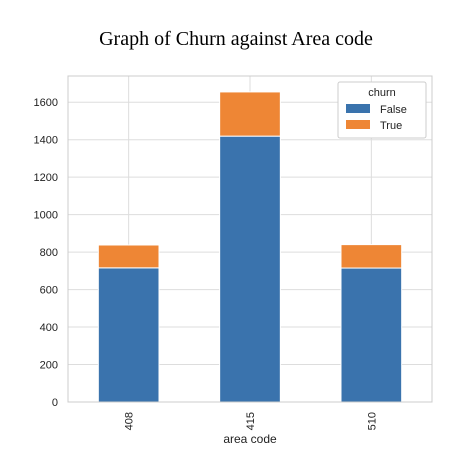  I want to click on x-tick-labels: 408 415 510, so click(251, 421).